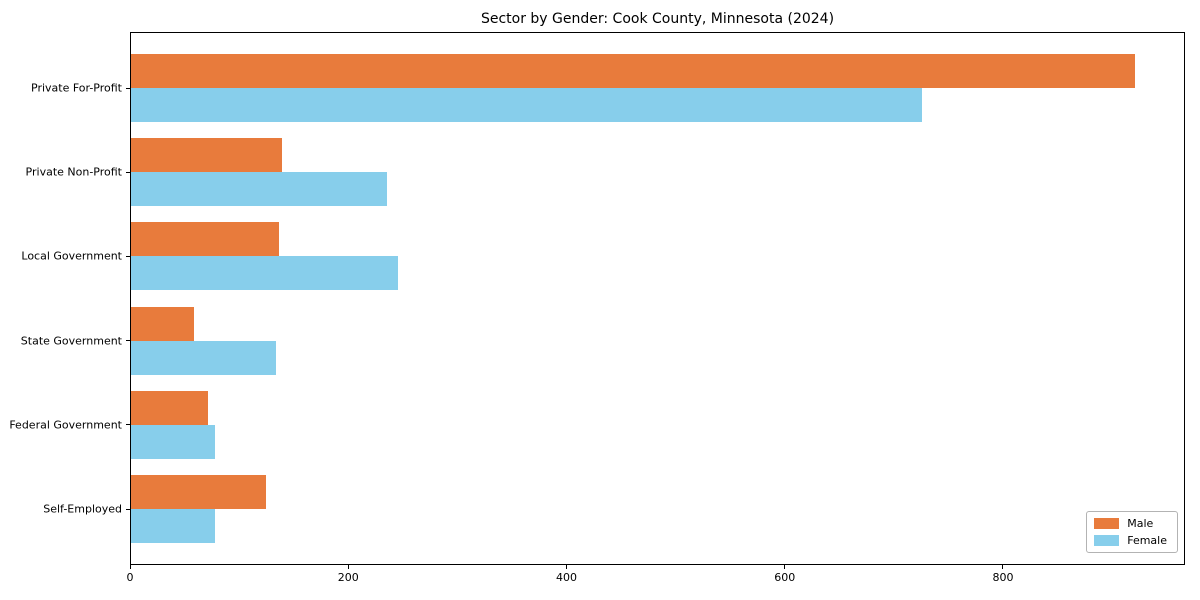  What do you see at coordinates (206, 155) in the screenshot?
I see `bar-male-private-non-profit` at bounding box center [206, 155].